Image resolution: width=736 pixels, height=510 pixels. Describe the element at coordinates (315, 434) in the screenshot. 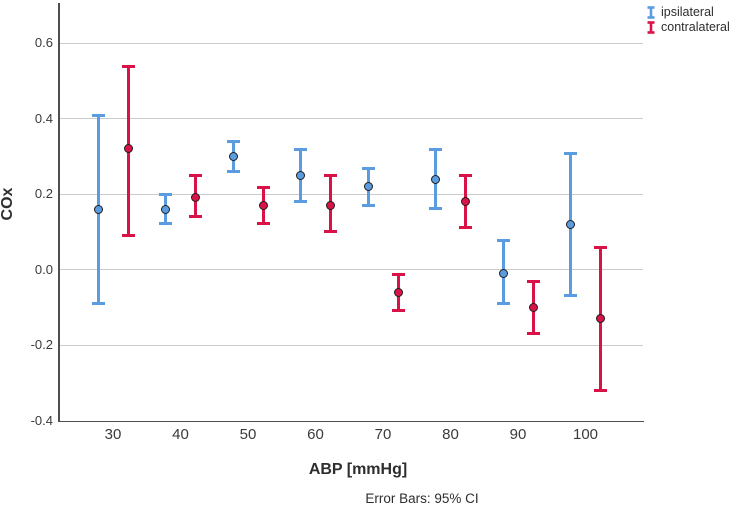

I see `x-tick-label: 60` at that location.